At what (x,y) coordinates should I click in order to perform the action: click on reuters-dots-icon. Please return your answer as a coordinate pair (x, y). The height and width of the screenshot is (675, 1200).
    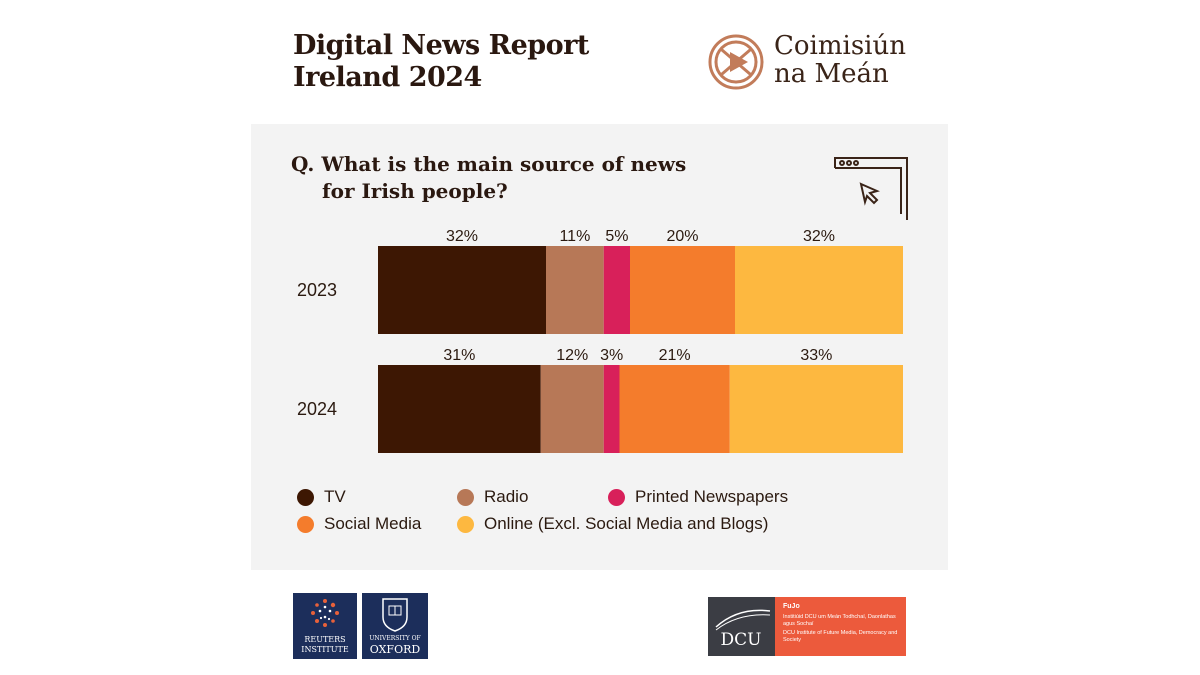
    Looking at the image, I should click on (325, 613).